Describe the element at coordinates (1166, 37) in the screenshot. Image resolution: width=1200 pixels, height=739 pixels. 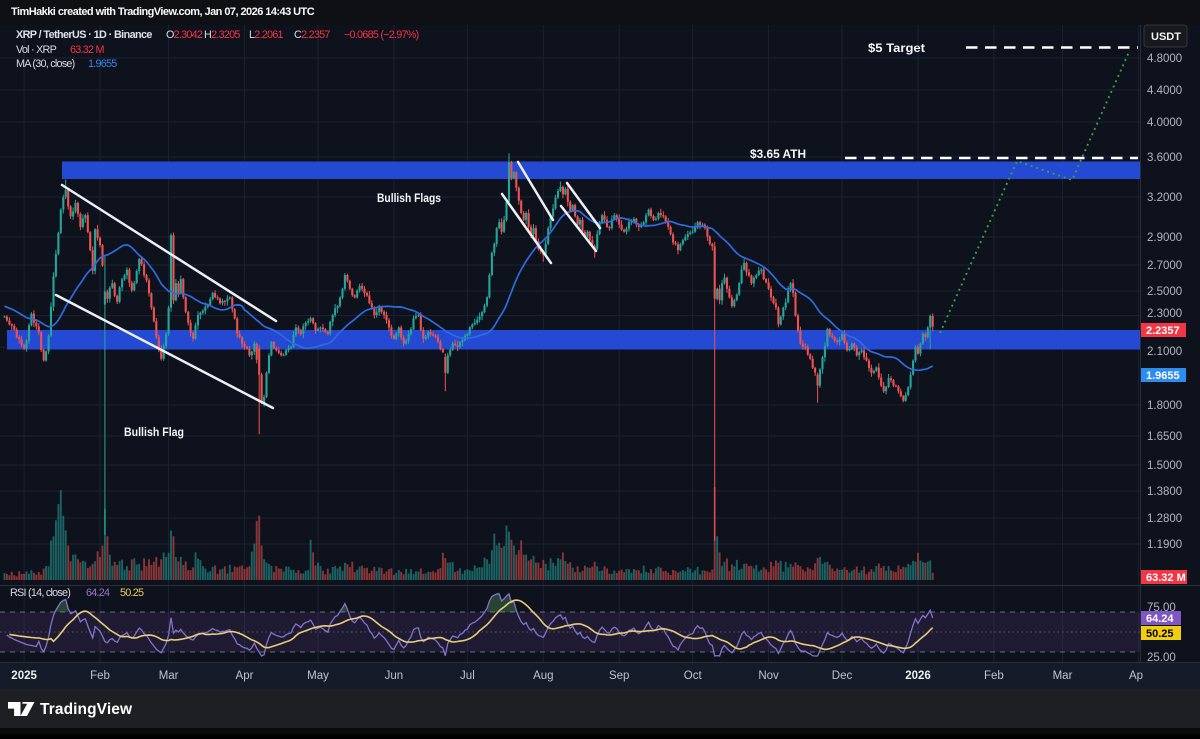
I see `svg-text: USDT` at that location.